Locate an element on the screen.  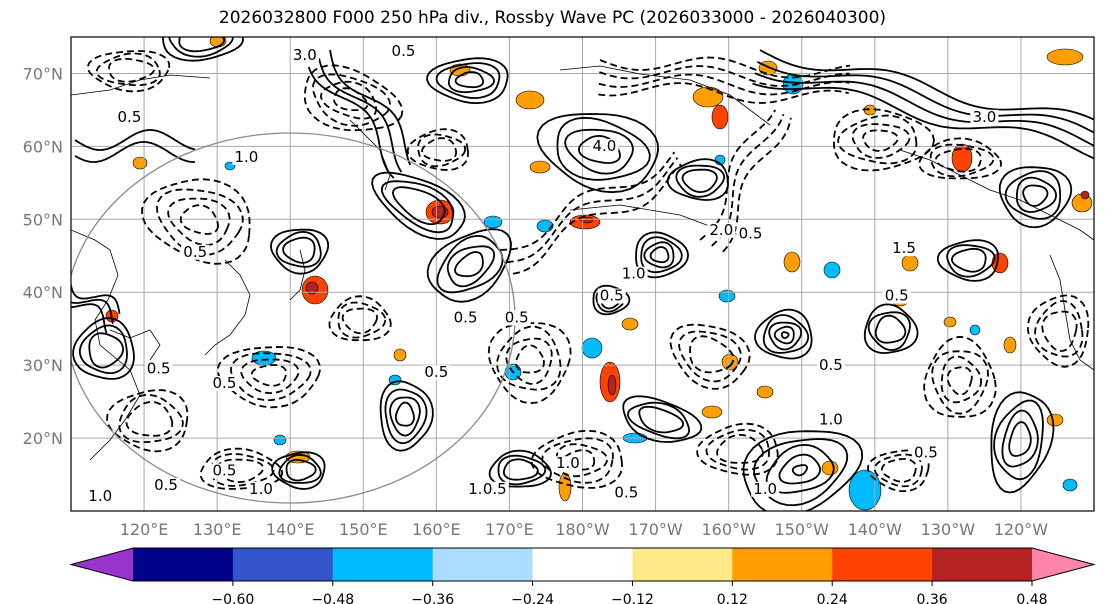
lon-tick-label: 130°W is located at coordinates (948, 529).